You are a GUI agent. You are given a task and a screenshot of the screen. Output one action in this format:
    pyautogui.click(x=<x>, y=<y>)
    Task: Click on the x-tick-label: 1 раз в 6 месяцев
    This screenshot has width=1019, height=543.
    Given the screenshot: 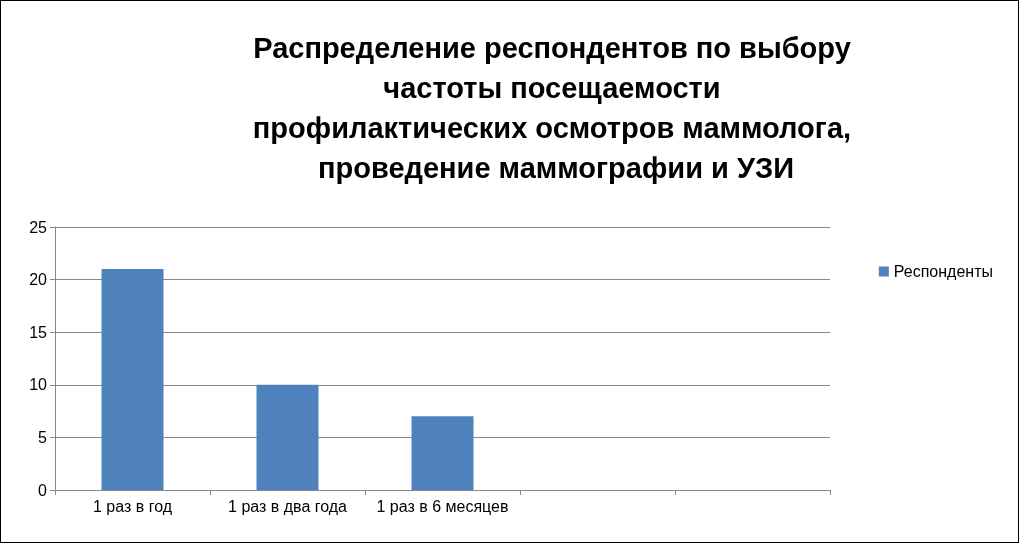 What is the action you would take?
    pyautogui.click(x=442, y=506)
    